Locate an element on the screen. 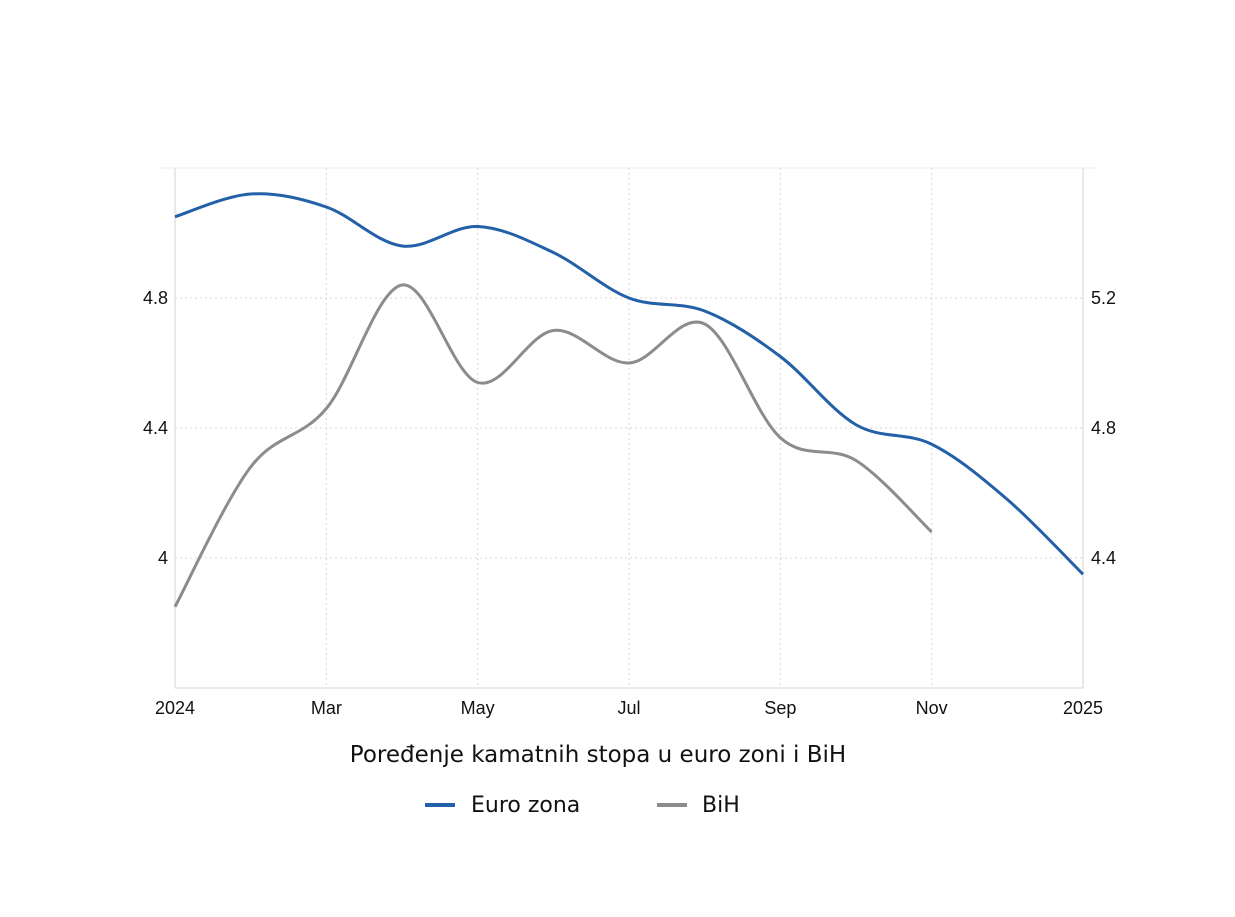 This screenshot has width=1235, height=917. y-right-tick-label: 4.8 is located at coordinates (1103, 428).